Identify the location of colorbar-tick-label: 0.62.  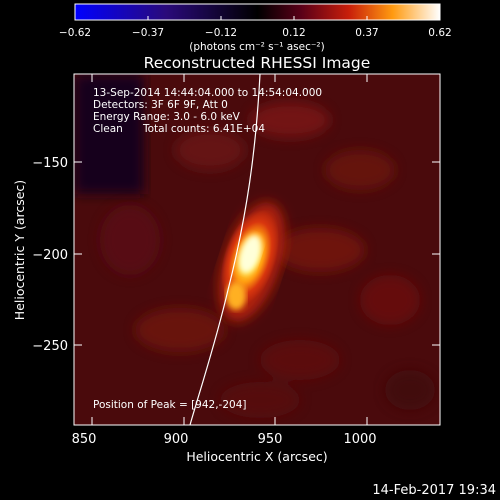
(439, 33).